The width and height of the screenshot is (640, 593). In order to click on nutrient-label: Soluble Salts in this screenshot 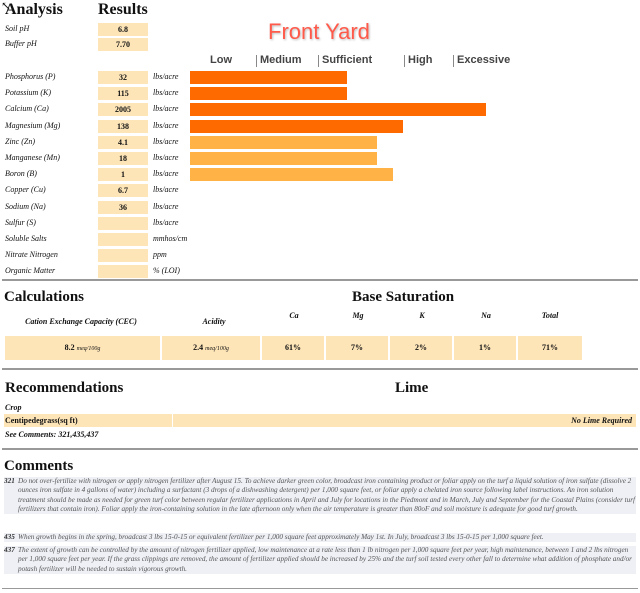, I will do `click(26, 238)`.